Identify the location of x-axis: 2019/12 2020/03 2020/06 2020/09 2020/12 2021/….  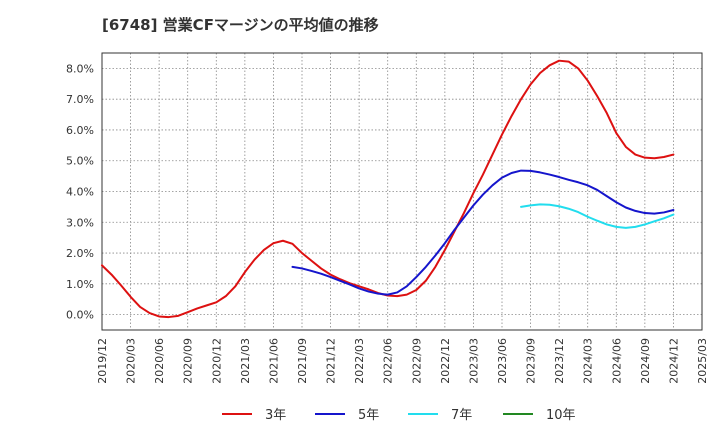
(402, 361).